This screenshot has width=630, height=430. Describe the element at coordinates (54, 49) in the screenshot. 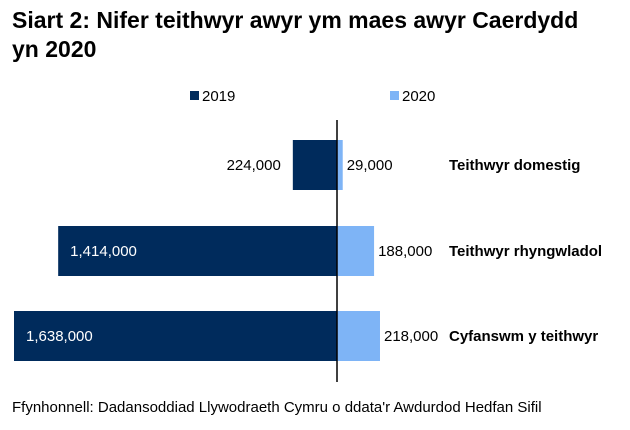

I see `chart-title-line: yn 2020` at that location.